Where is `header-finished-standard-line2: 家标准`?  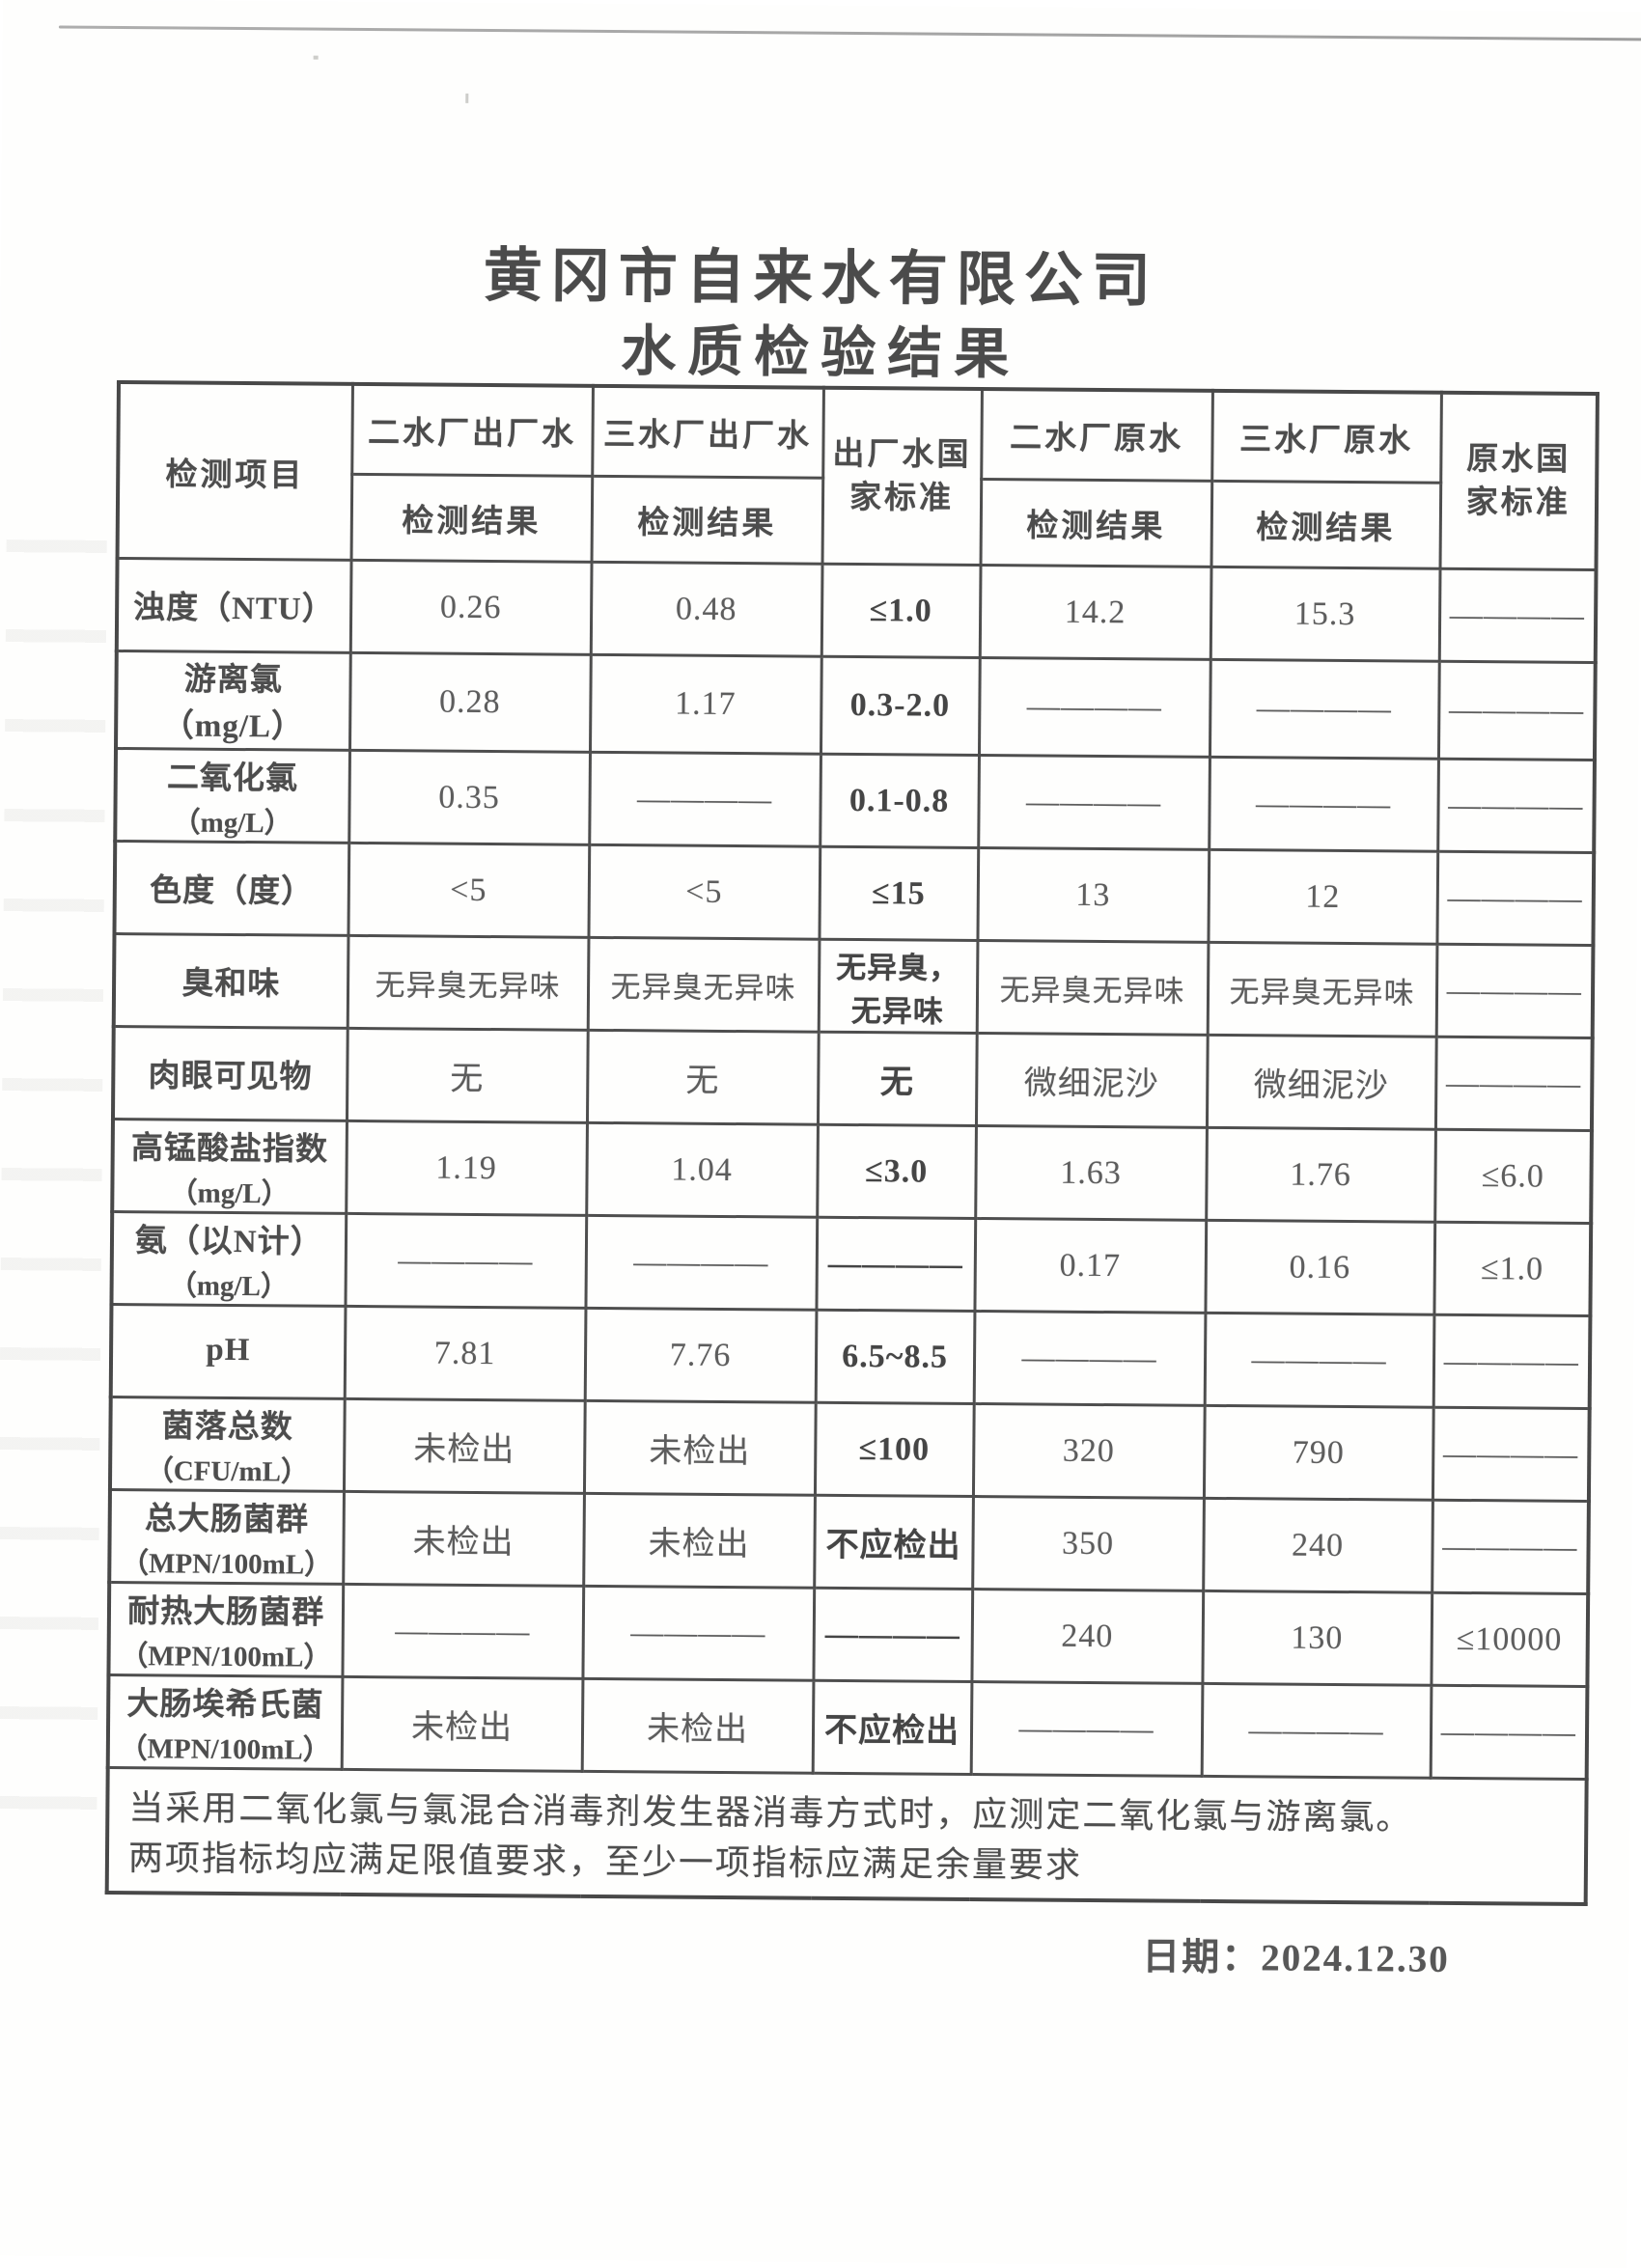 header-finished-standard-line2: 家标准 is located at coordinates (902, 498).